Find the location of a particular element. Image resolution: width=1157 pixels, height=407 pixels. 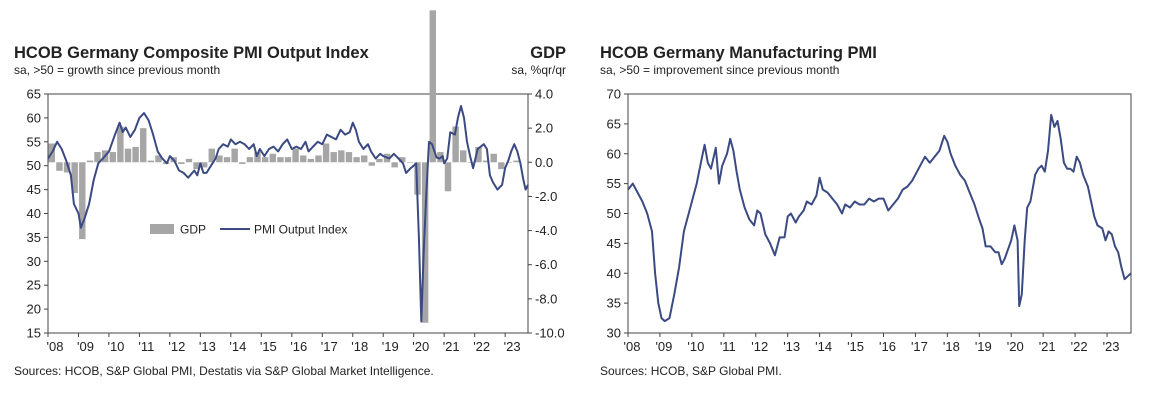

x-tick-label: '23 is located at coordinates (1111, 346).